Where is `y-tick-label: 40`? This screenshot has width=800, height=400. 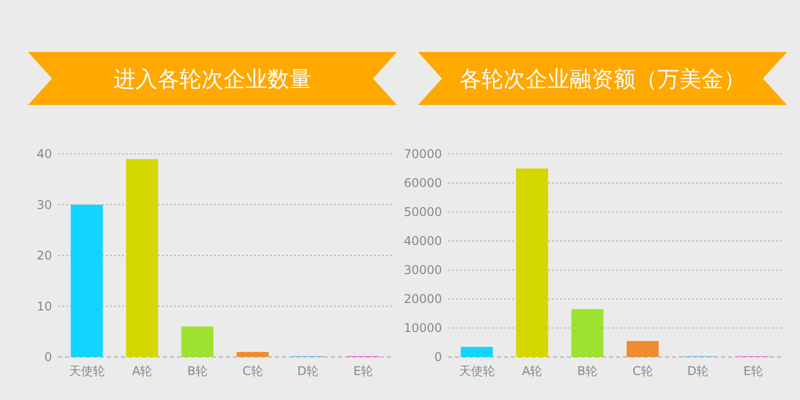 y-tick-label: 40 is located at coordinates (44, 154).